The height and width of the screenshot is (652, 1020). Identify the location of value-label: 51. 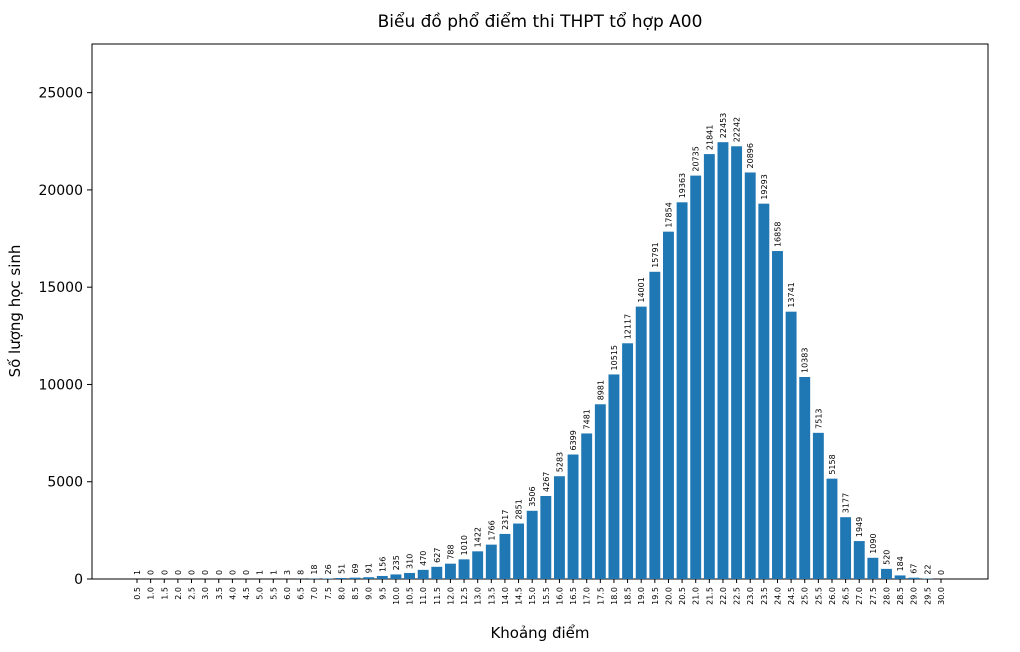
(341, 569).